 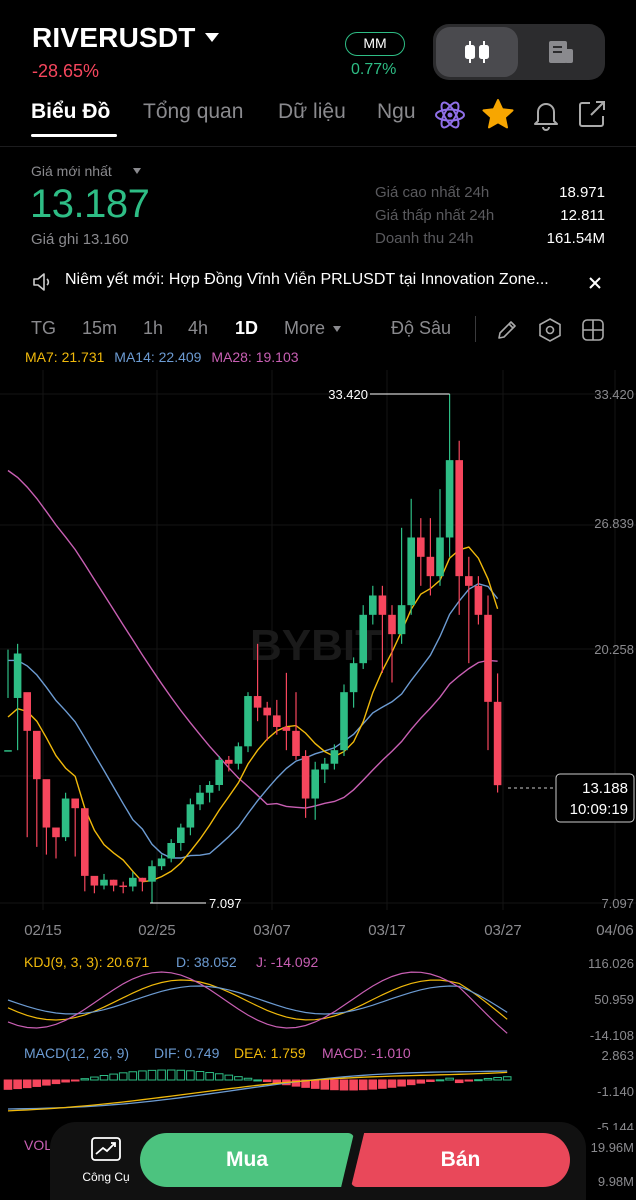 I want to click on macd-hist-value: MACD: -1.010, so click(x=366, y=1053).